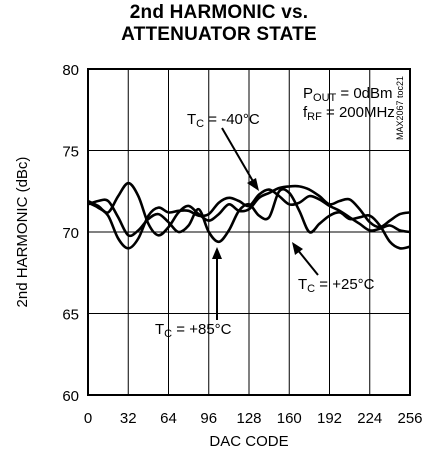 This screenshot has width=438, height=458. I want to click on y-tick-label: 70, so click(70, 233).